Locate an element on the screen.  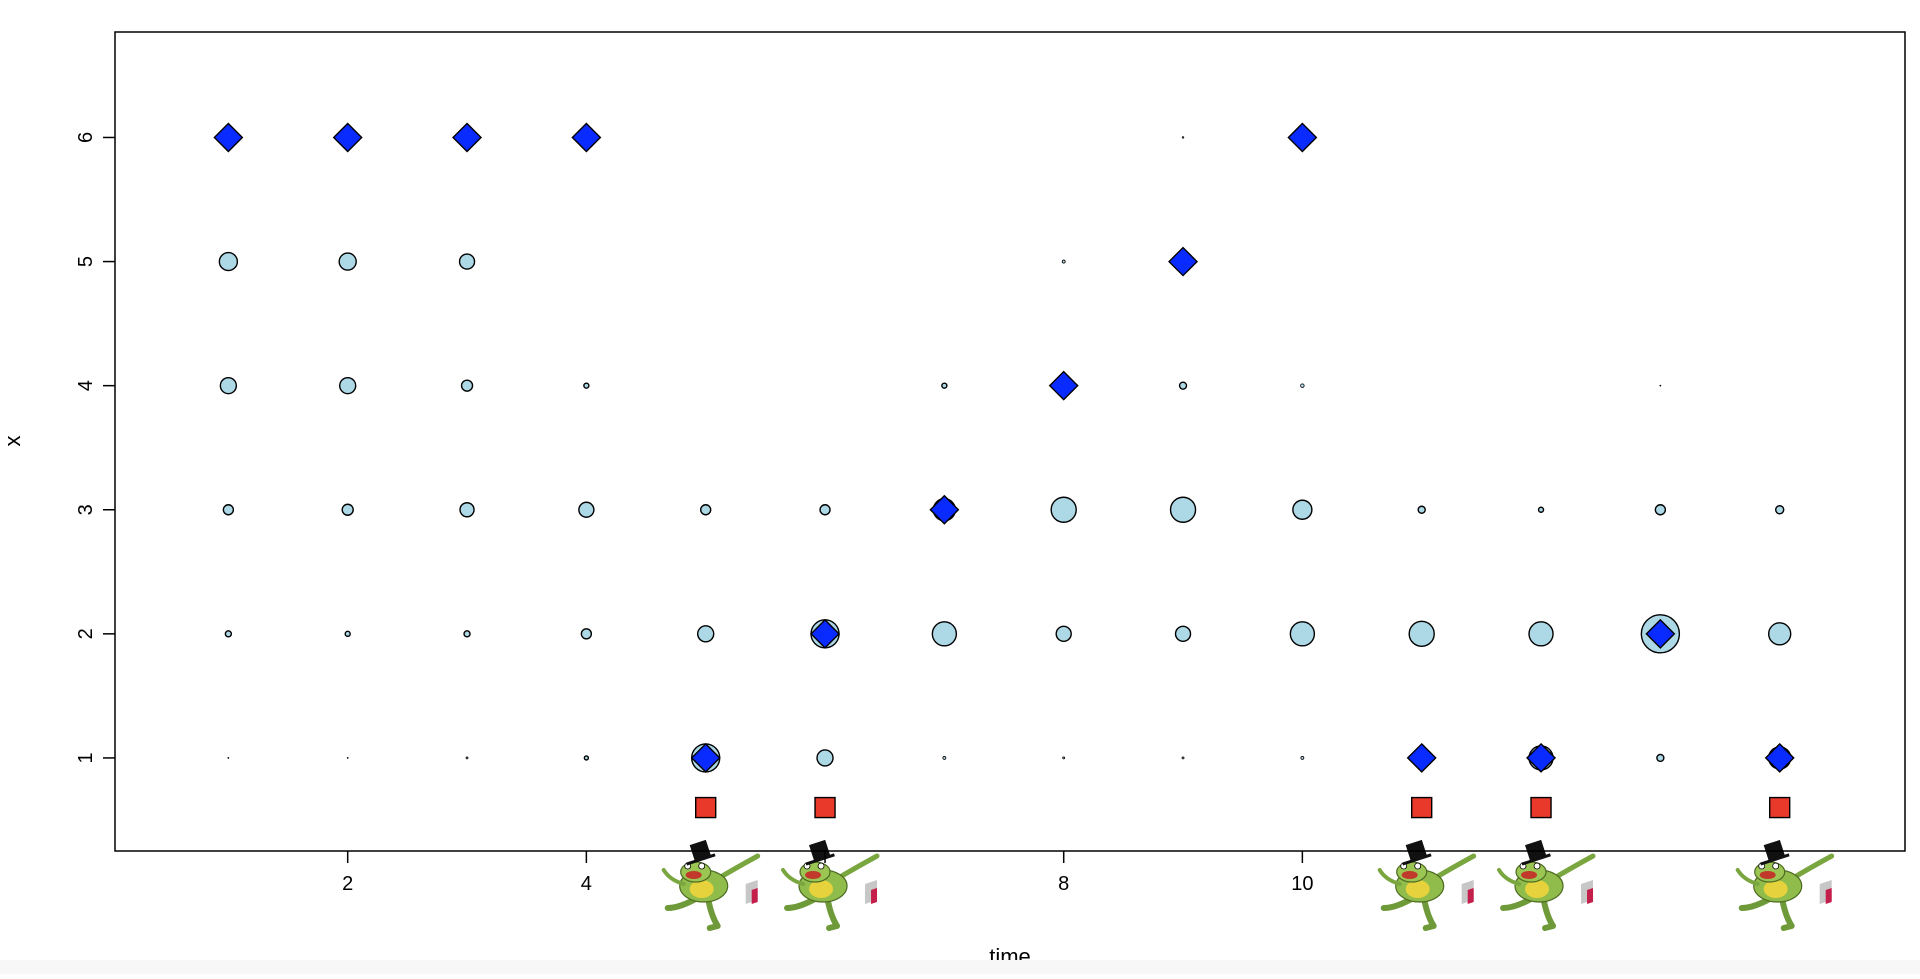
y-tick-label-6: 6 is located at coordinates (86, 137).